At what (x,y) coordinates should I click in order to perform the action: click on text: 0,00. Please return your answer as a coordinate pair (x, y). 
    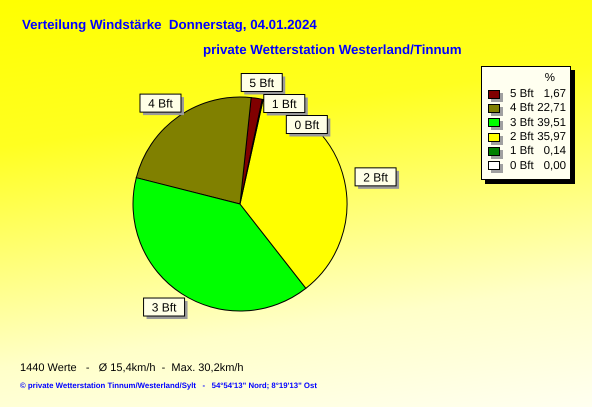
    Looking at the image, I should click on (555, 166).